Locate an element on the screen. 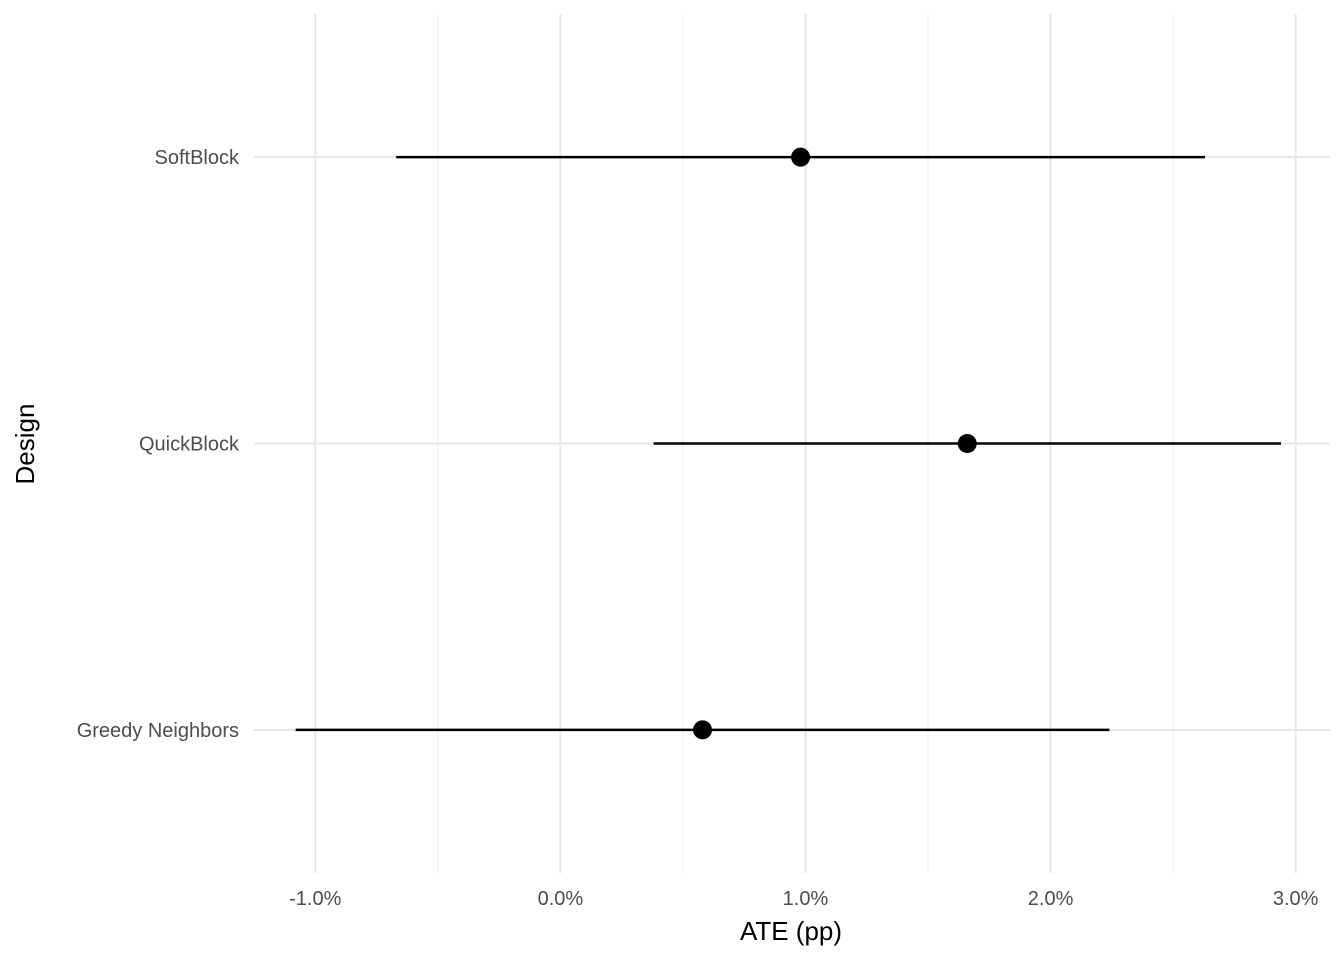 The image size is (1344, 960). x-axis-title: ATE (pp) is located at coordinates (791, 931).